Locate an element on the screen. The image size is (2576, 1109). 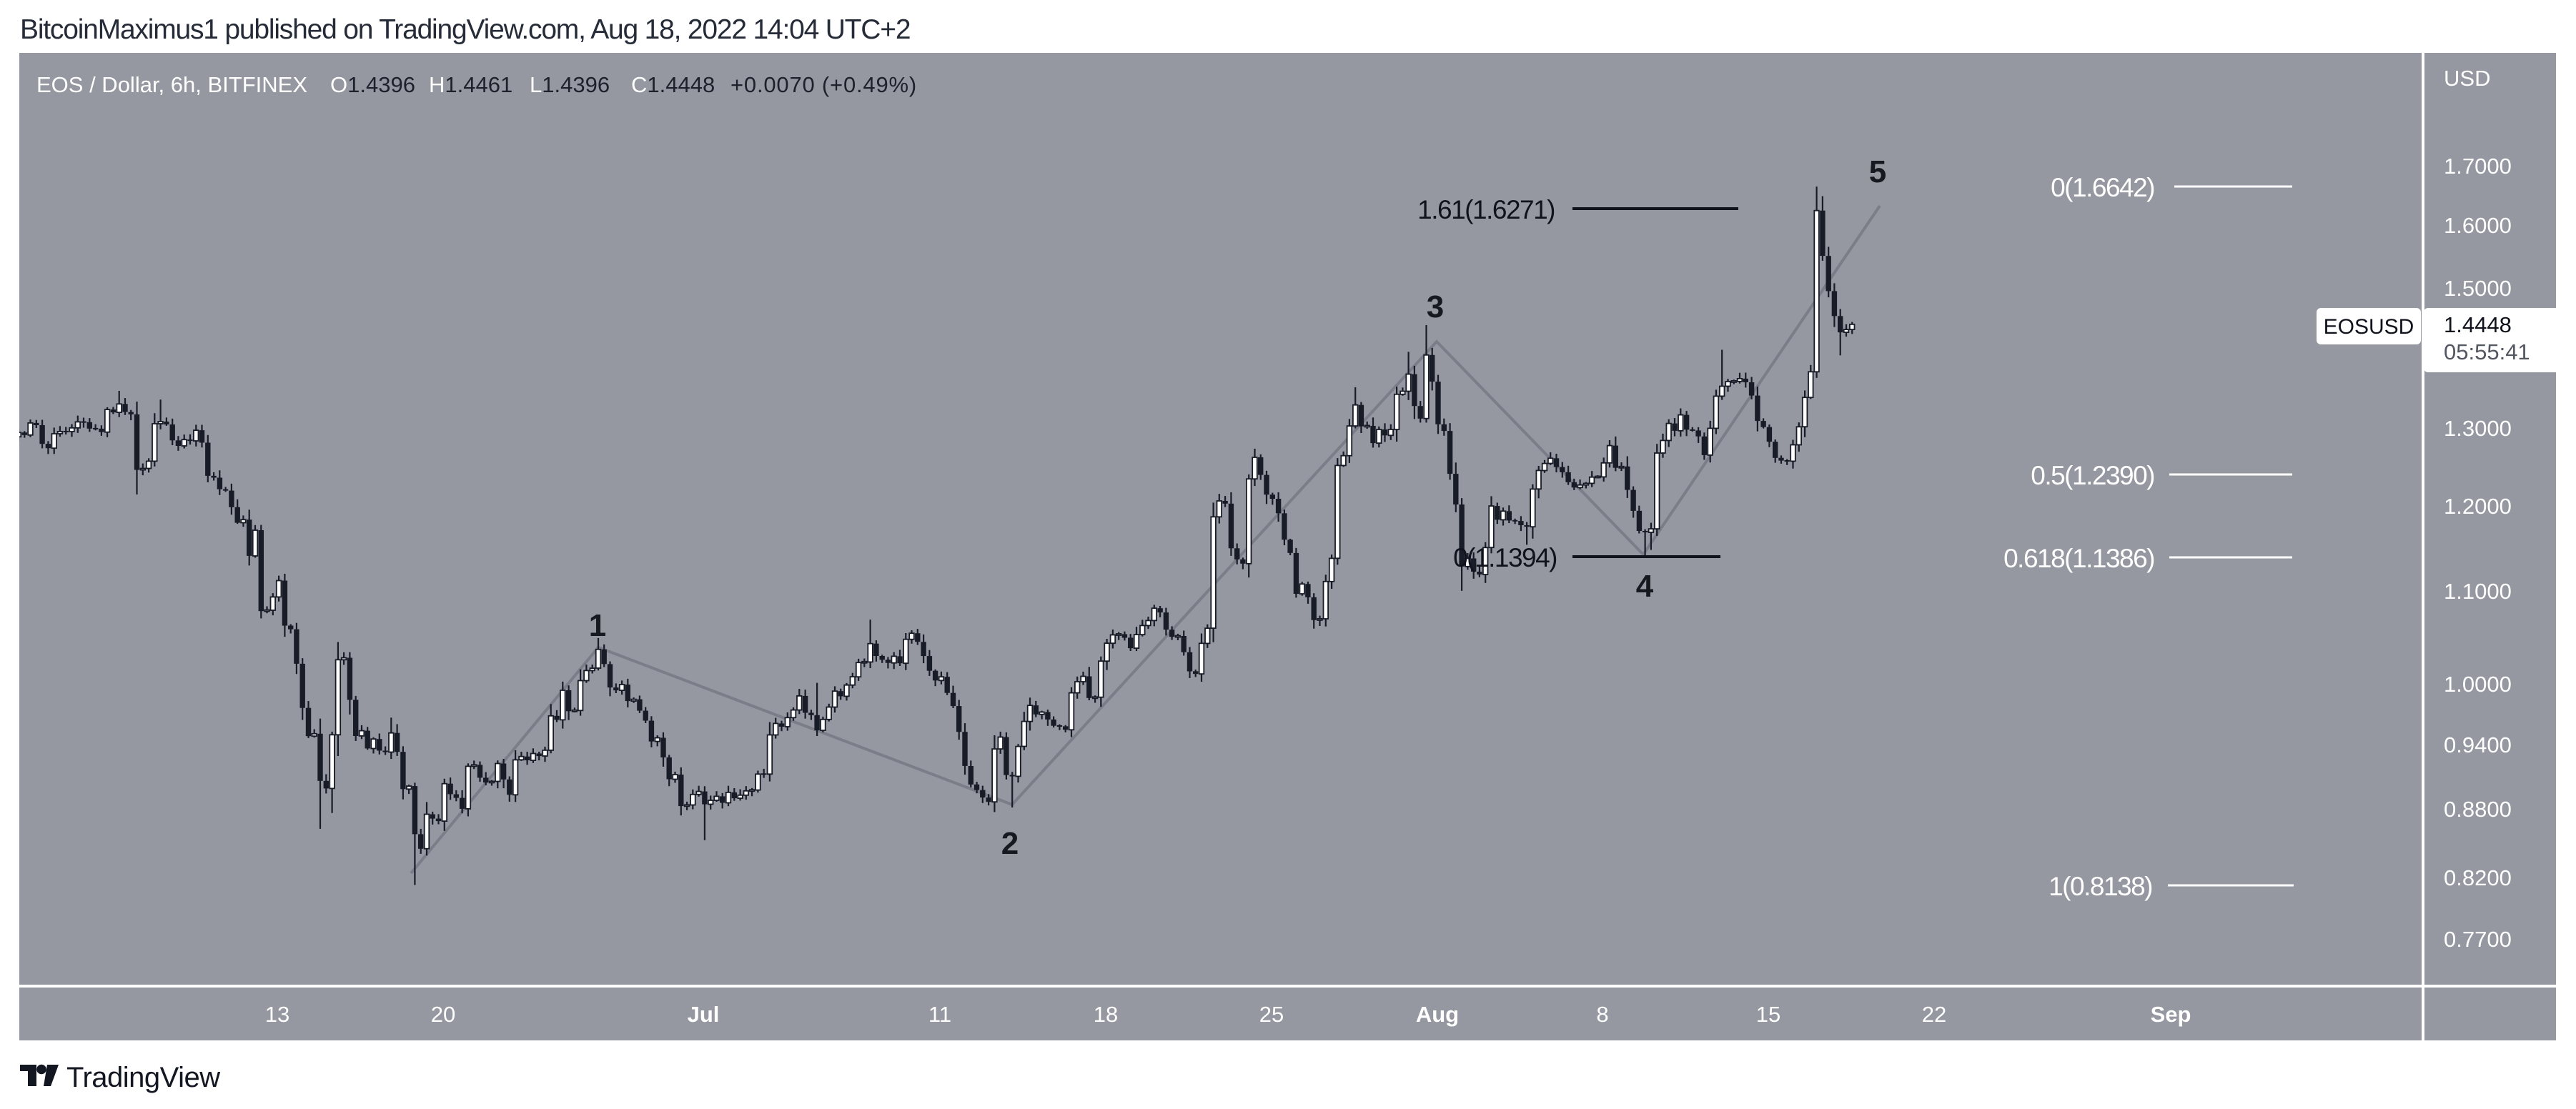
svg-text: +0.0070 (+0.49%) is located at coordinates (823, 84).